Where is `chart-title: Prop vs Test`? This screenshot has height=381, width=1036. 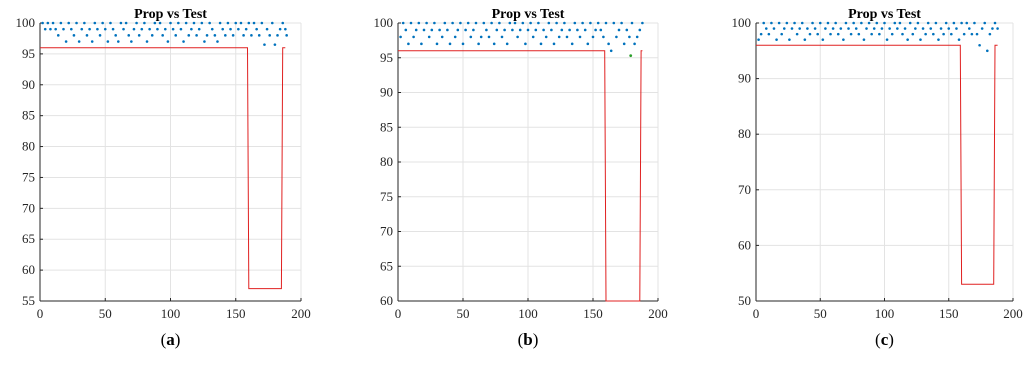
chart-title: Prop vs Test is located at coordinates (170, 14).